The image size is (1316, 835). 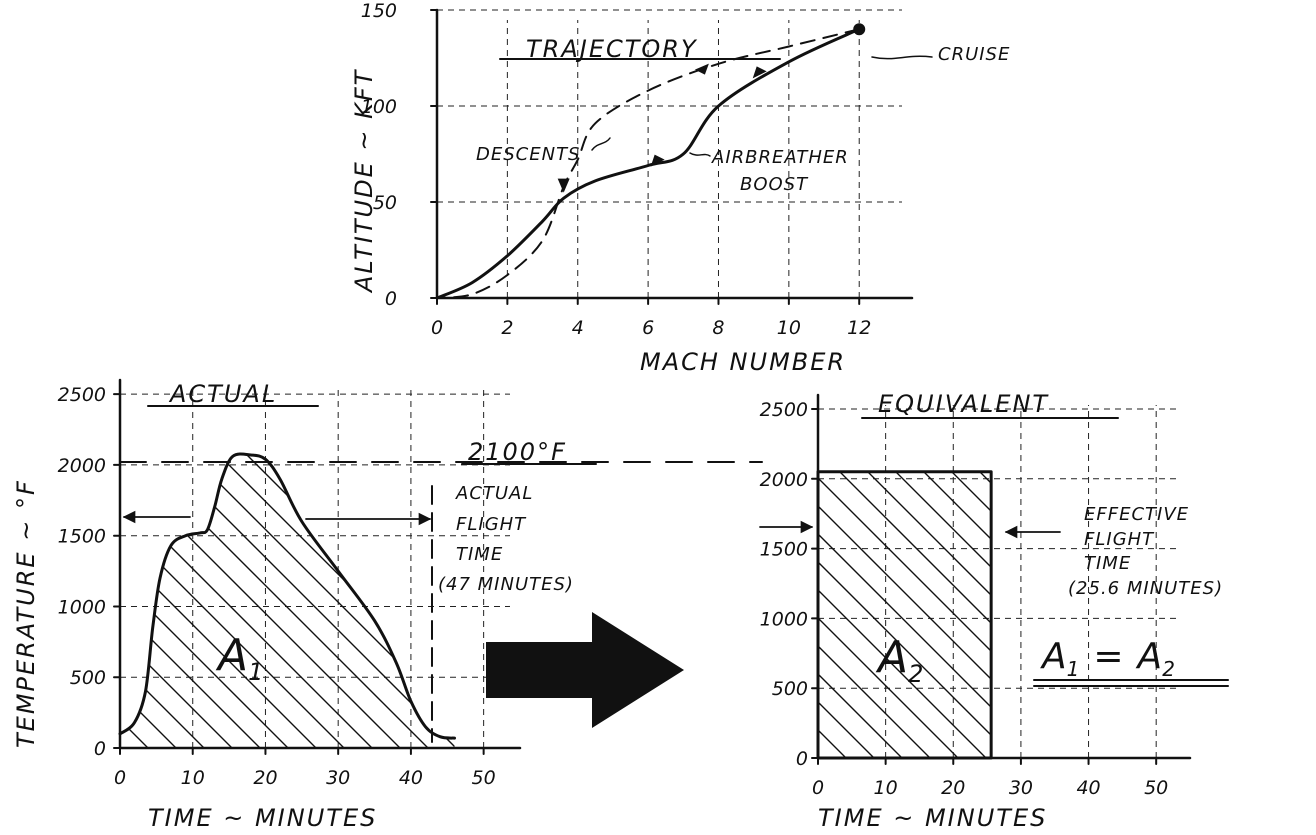 What do you see at coordinates (953, 788) in the screenshot?
I see `eq-x-tick-label: 20` at bounding box center [953, 788].